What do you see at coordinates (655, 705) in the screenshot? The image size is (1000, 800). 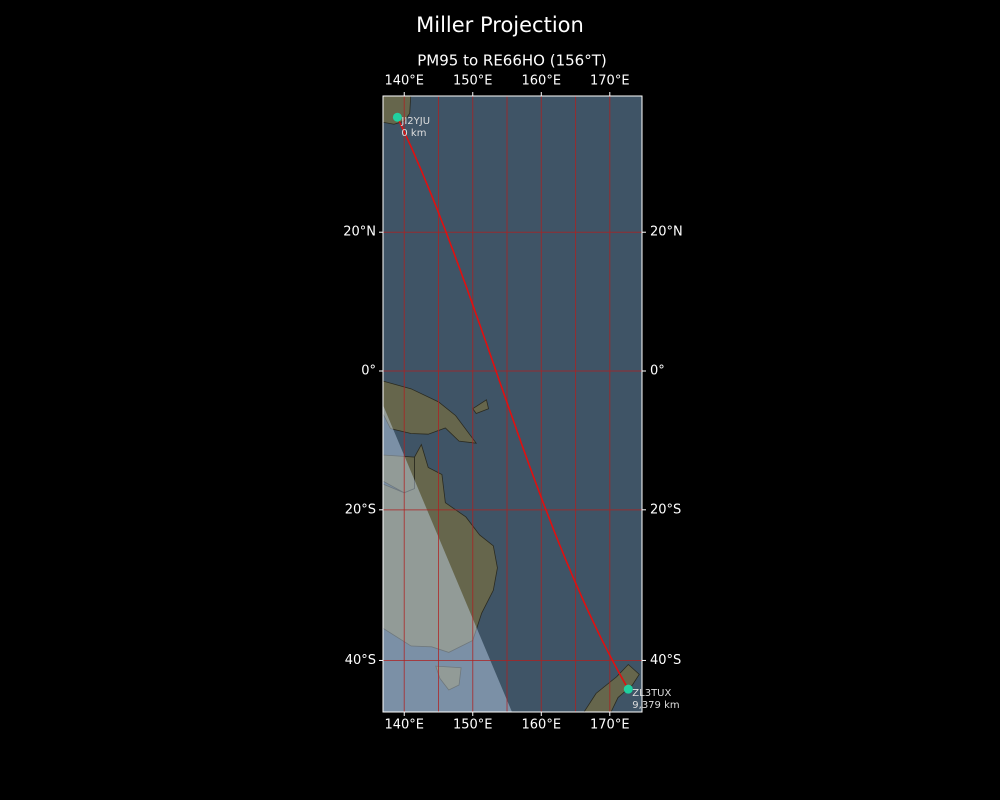 I see `station-distance: 9,379 km` at bounding box center [655, 705].